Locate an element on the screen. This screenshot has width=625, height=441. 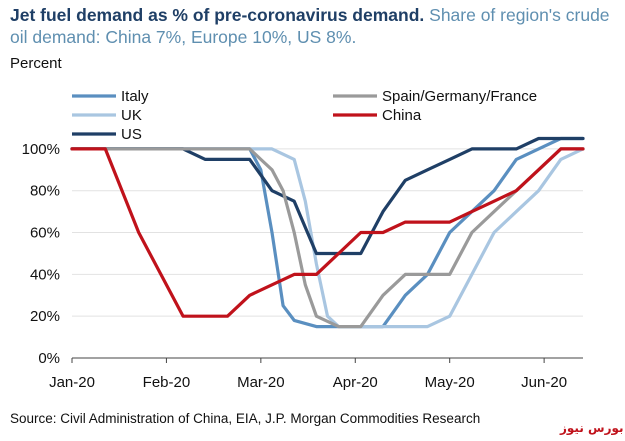
x-tick-label: Feb-20 is located at coordinates (167, 382).